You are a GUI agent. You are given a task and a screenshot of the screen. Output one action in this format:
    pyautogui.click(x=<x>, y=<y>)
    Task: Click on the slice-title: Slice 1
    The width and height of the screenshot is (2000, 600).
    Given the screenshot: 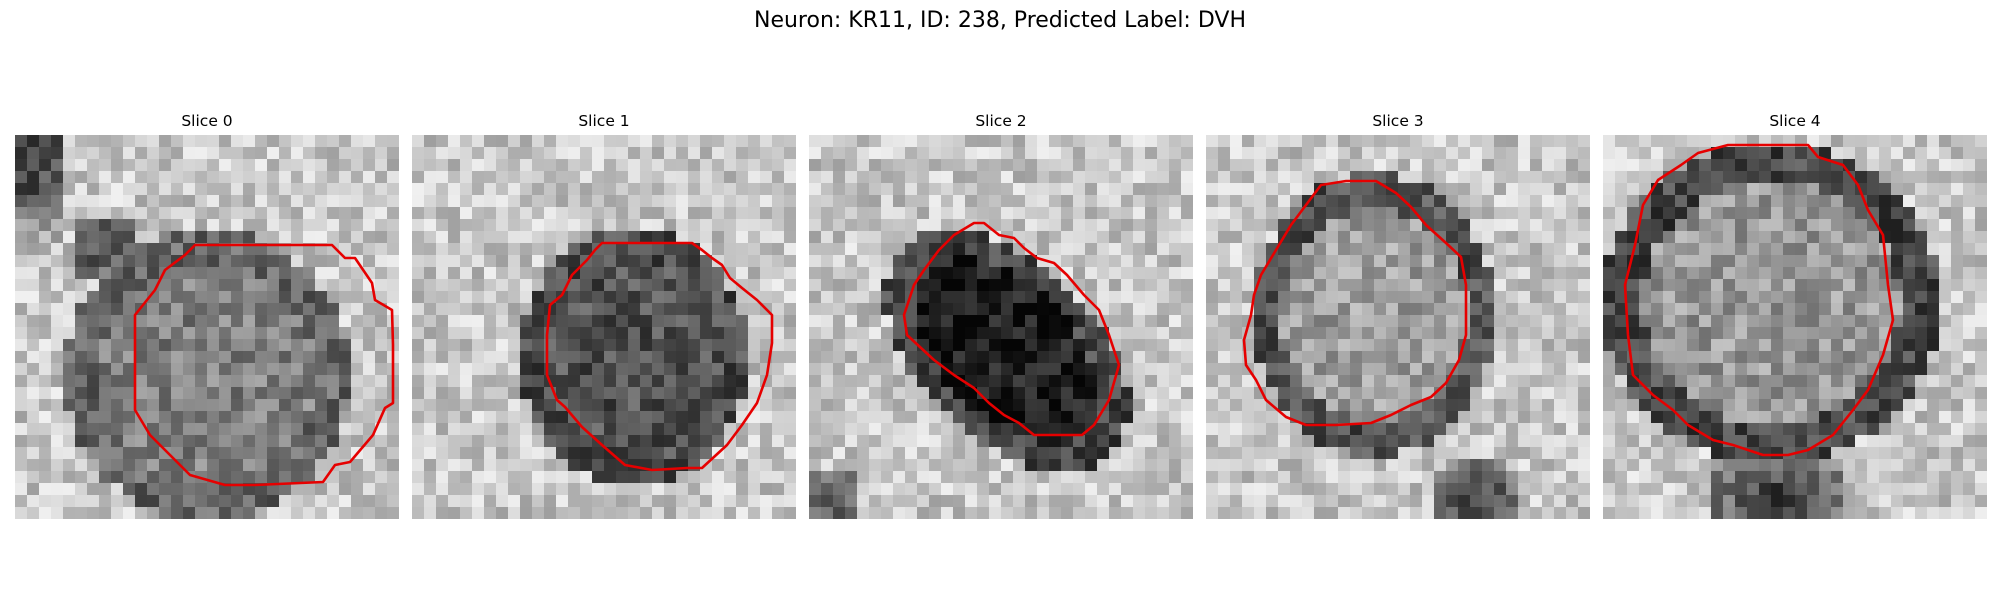 What is the action you would take?
    pyautogui.click(x=604, y=121)
    